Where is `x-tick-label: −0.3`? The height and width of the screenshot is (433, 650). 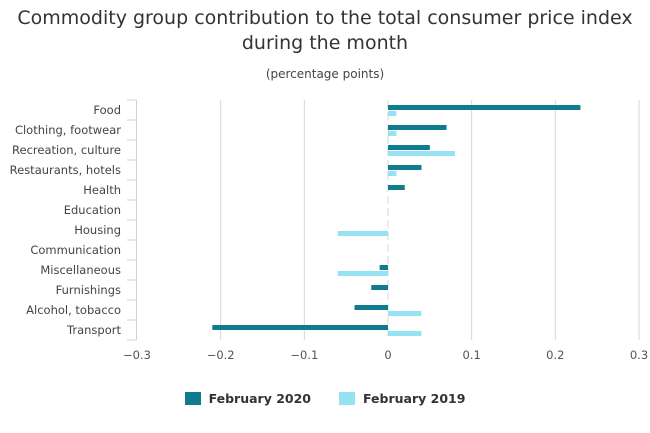 x-tick-label: −0.3 is located at coordinates (137, 355).